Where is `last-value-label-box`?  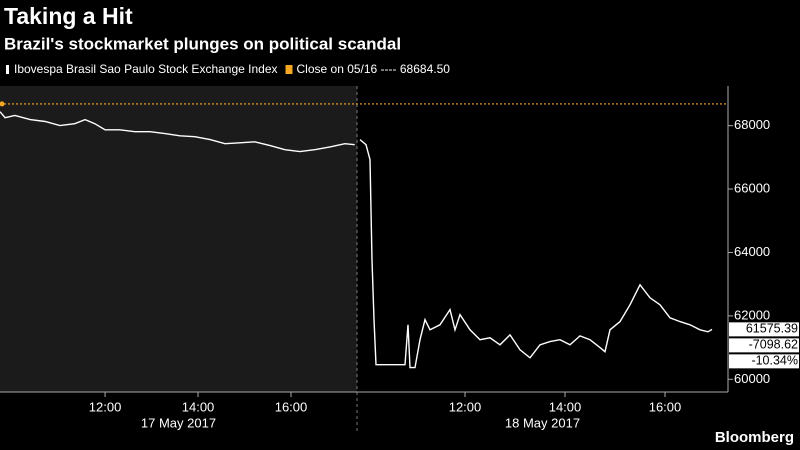 last-value-label-box is located at coordinates (764, 329).